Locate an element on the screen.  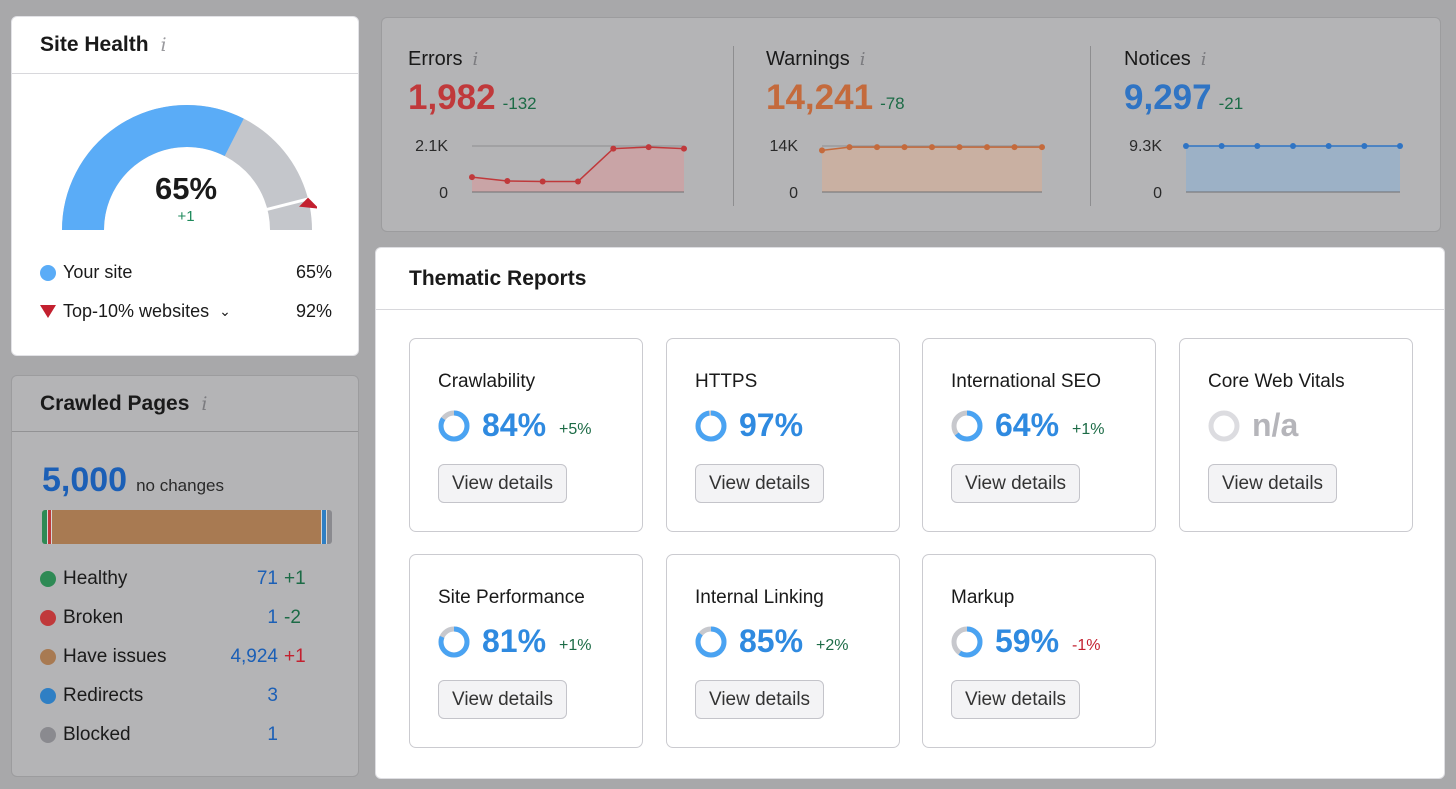
crawled-row-healthy: Healthy 71 +1 is located at coordinates (173, 579).